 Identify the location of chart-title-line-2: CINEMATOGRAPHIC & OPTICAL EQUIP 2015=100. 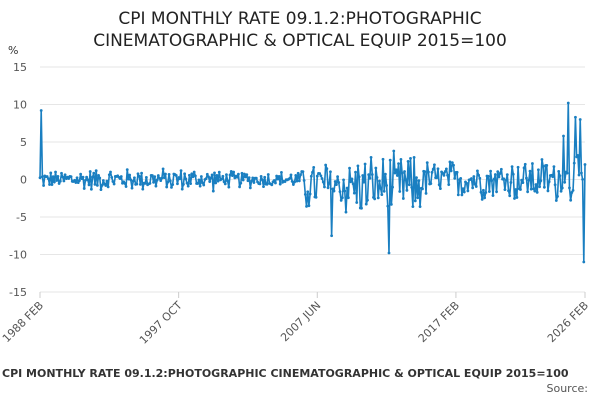
(300, 41).